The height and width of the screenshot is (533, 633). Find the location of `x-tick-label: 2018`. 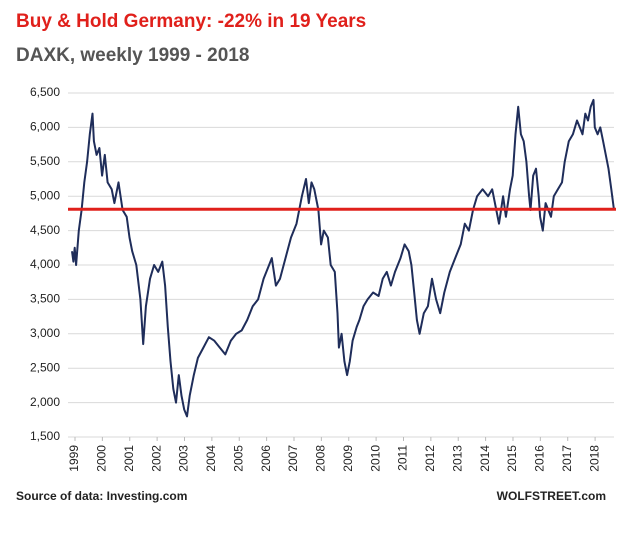

x-tick-label: 2018 is located at coordinates (594, 458).